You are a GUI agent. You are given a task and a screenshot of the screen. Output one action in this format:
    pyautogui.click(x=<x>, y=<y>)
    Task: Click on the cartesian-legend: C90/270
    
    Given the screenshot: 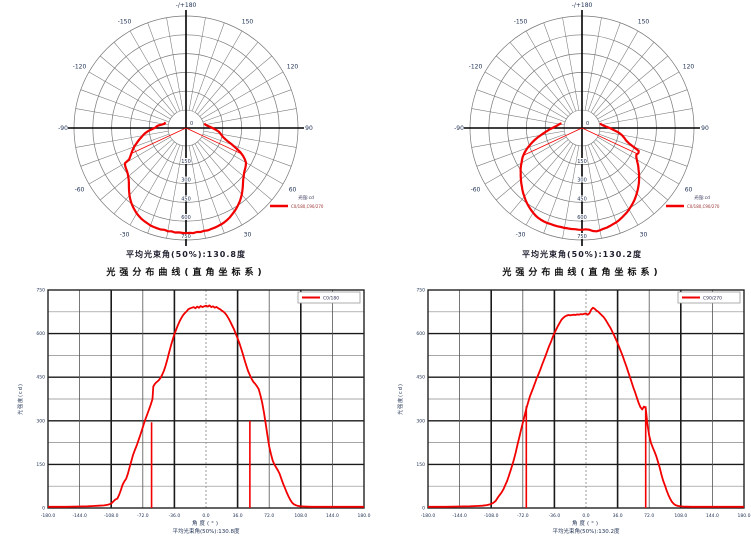 What is the action you would take?
    pyautogui.click(x=709, y=297)
    